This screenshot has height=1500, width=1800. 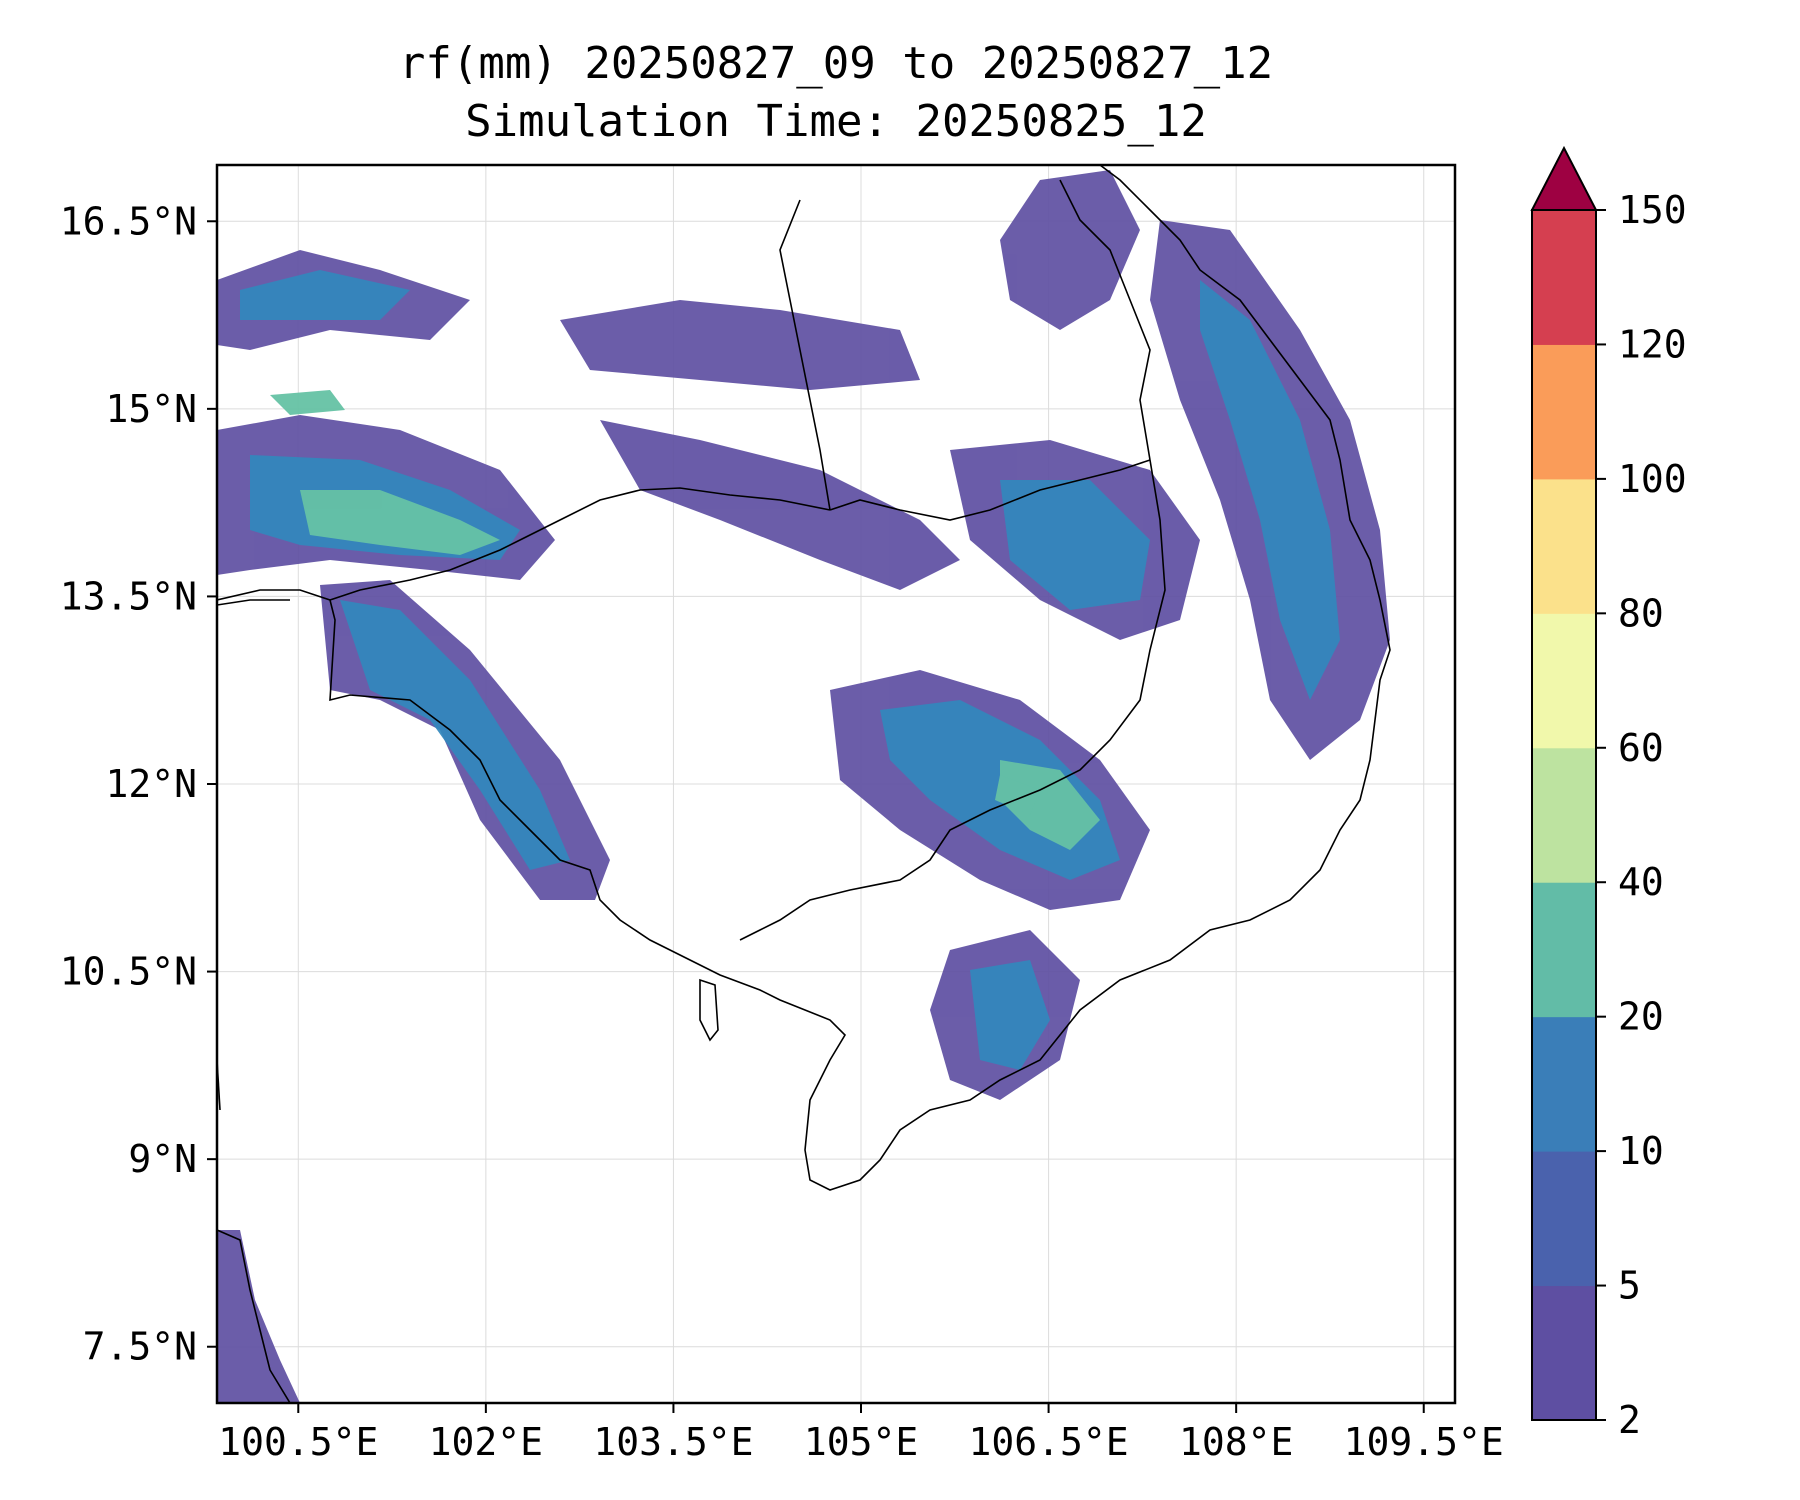 What do you see at coordinates (740, 345) in the screenshot?
I see `rain-band-central-north` at bounding box center [740, 345].